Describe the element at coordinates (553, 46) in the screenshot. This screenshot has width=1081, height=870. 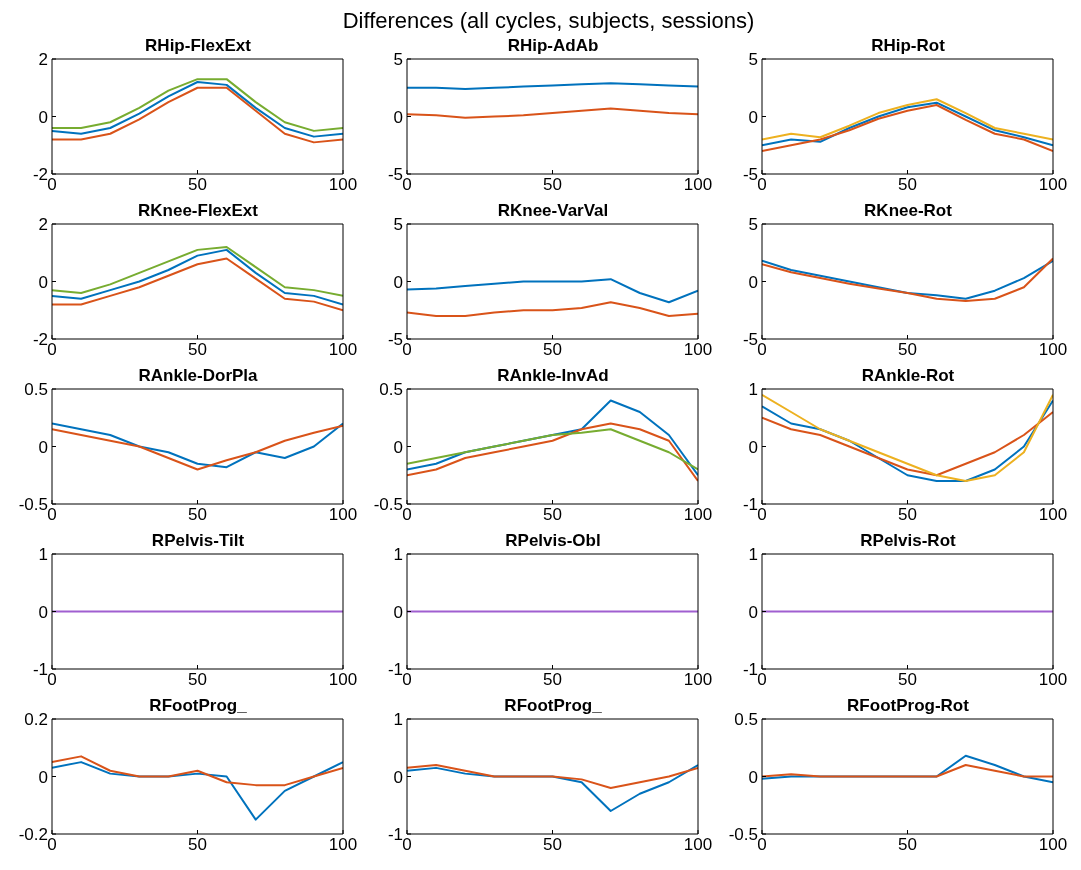
I see `chart-title: RHip-AdAb` at that location.